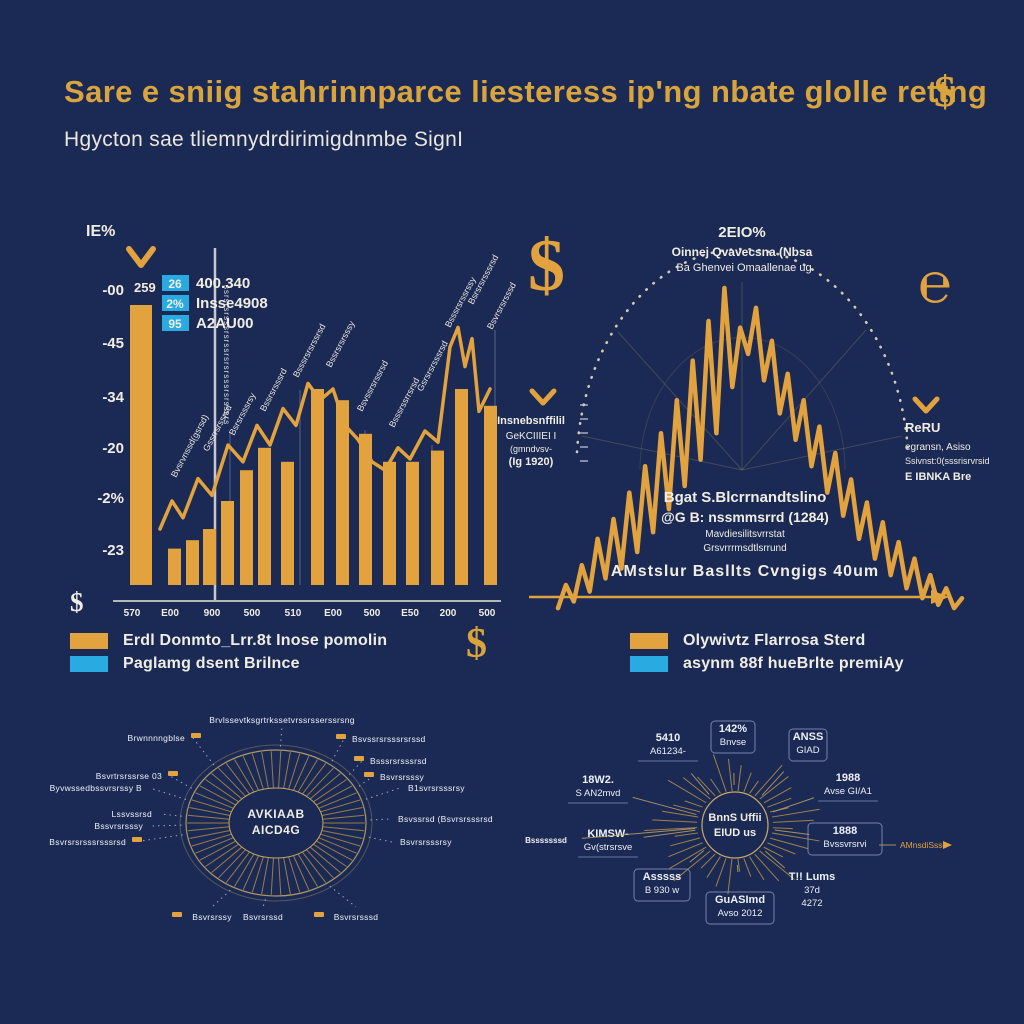 The height and width of the screenshot is (1024, 1024). I want to click on marker-text: (Ig 1920), so click(531, 462).